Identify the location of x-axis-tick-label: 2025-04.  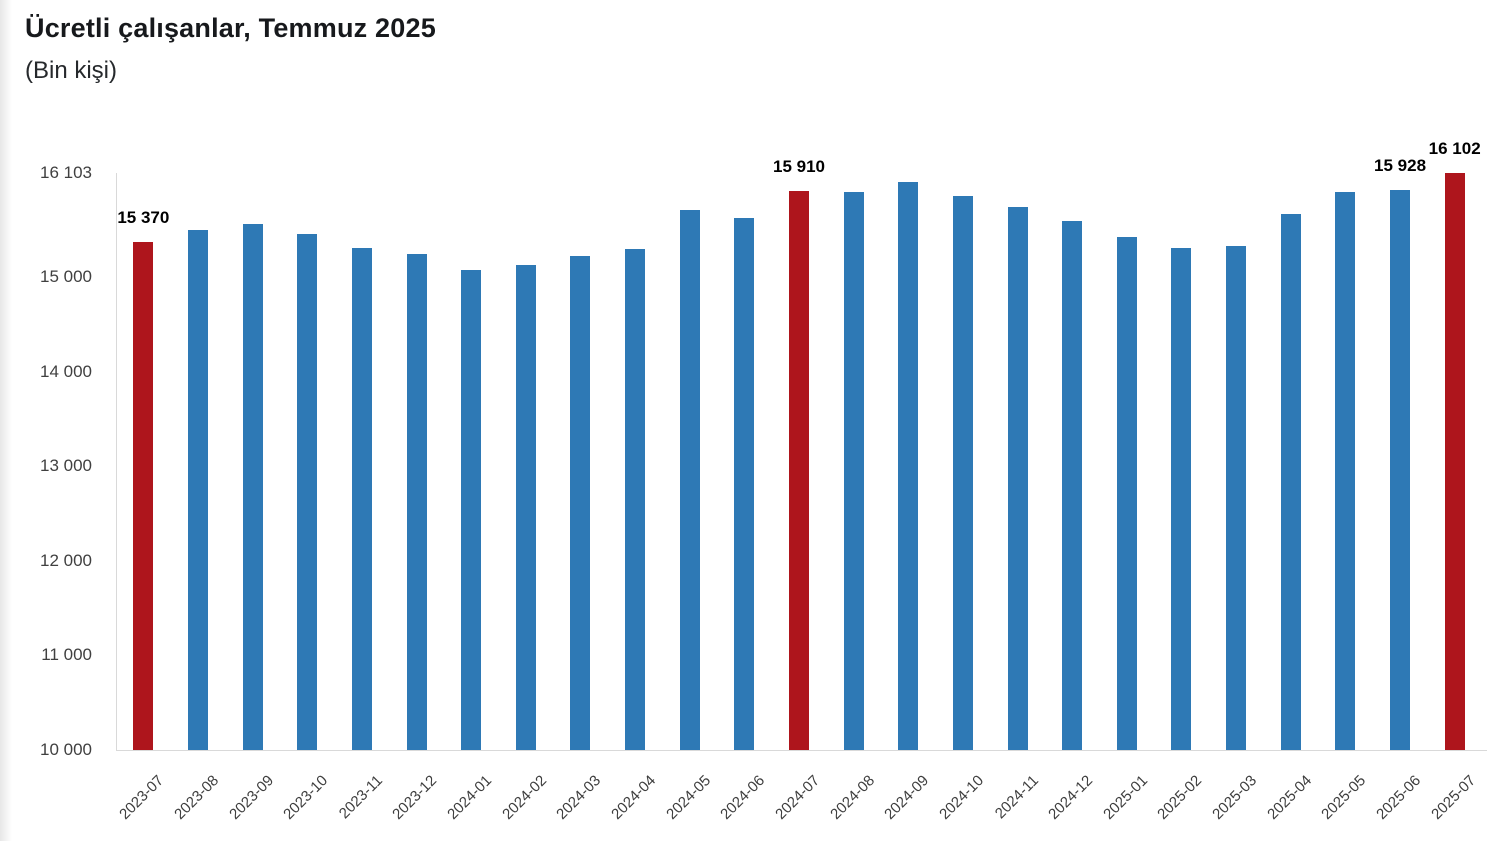
(1289, 797).